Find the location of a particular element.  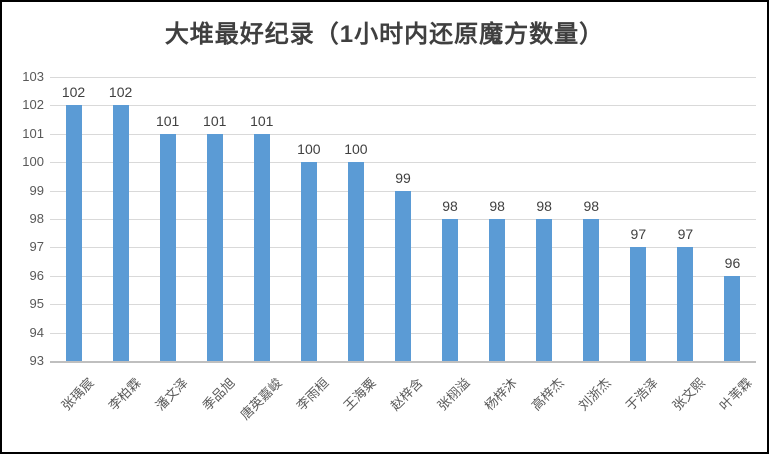

x-category-label: 刘浙杰 is located at coordinates (595, 394).